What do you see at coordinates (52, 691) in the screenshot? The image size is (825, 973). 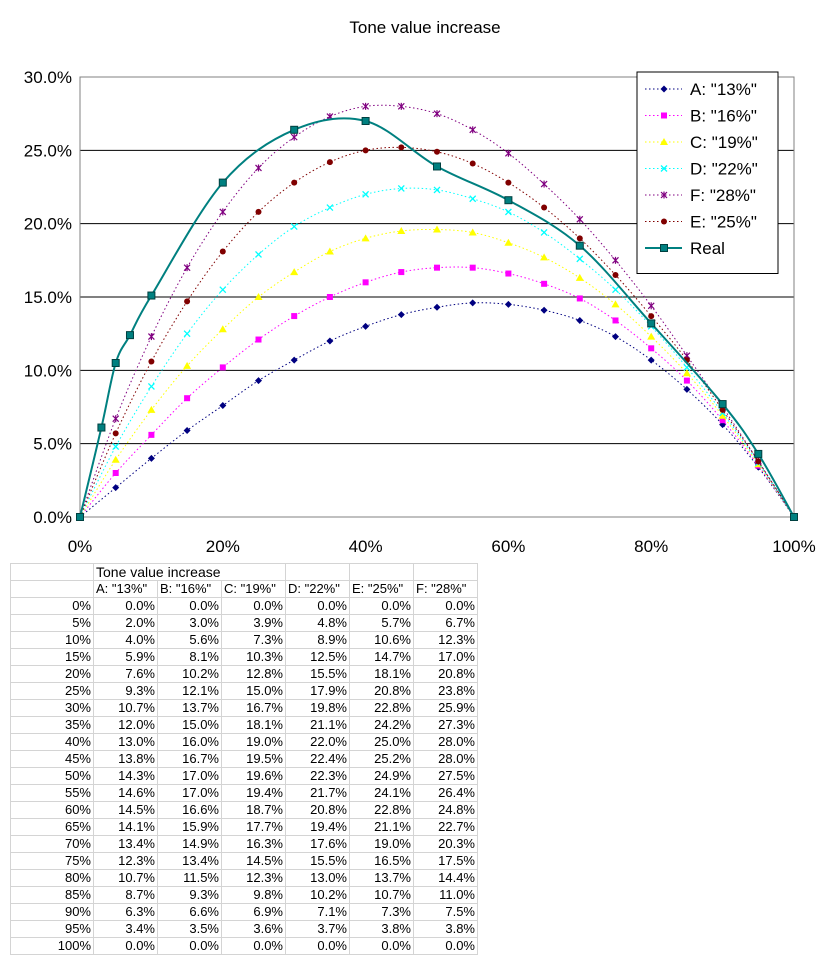 I see `table-cell: 25%` at bounding box center [52, 691].